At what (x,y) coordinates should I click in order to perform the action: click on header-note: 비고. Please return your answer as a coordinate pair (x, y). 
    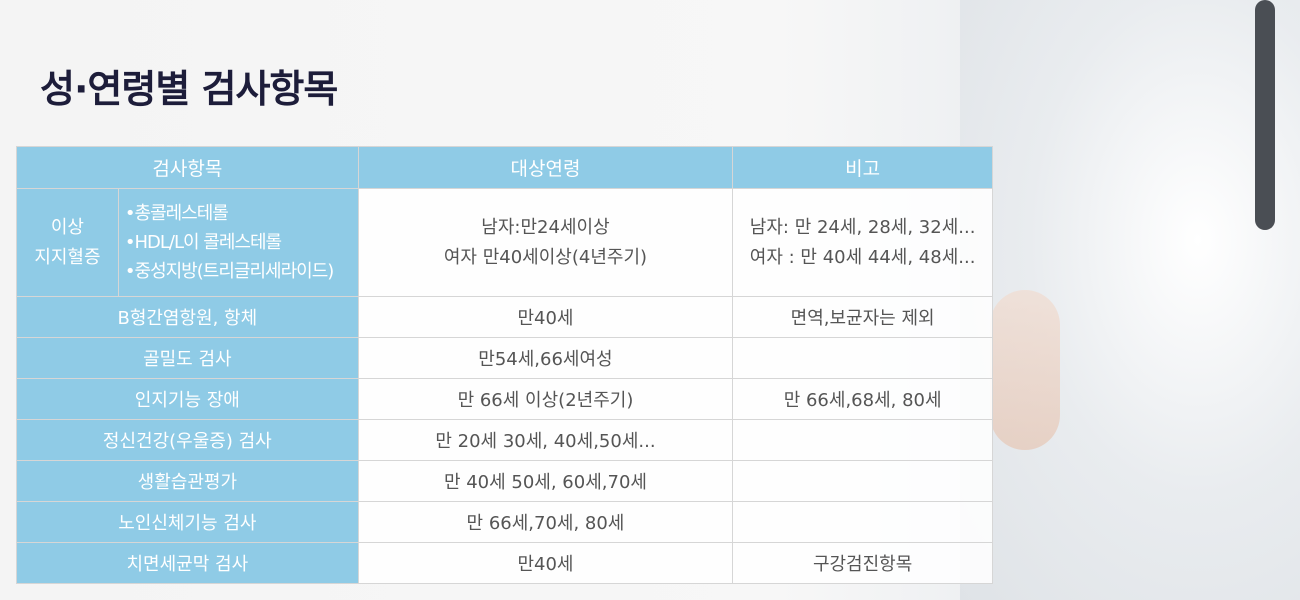
    Looking at the image, I should click on (862, 167).